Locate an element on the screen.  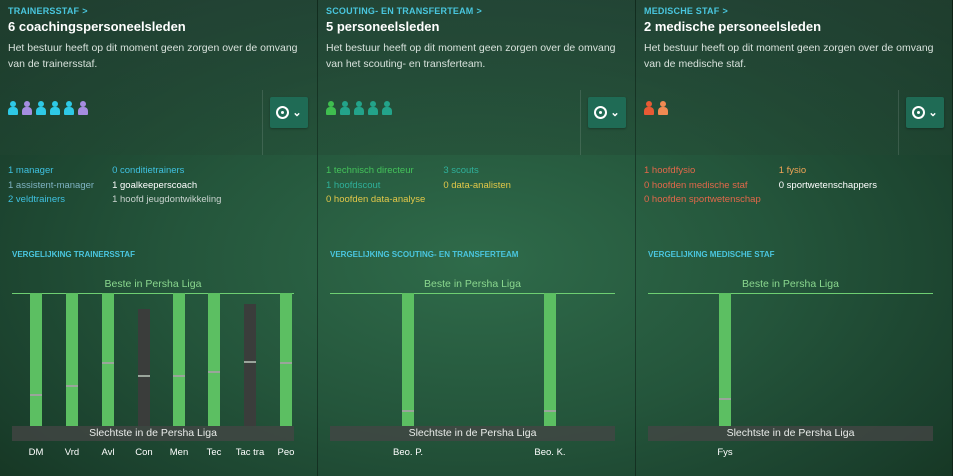
staff-count-link: 0 sportwetenschappers is located at coordinates (827, 185).